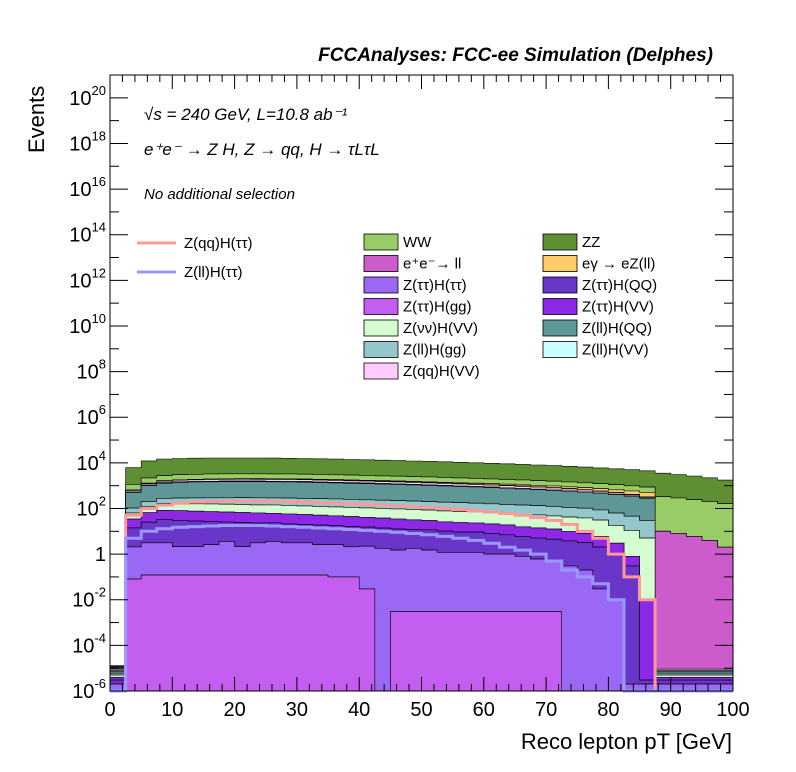  Describe the element at coordinates (359, 710) in the screenshot. I see `x-tick-label: 40` at that location.